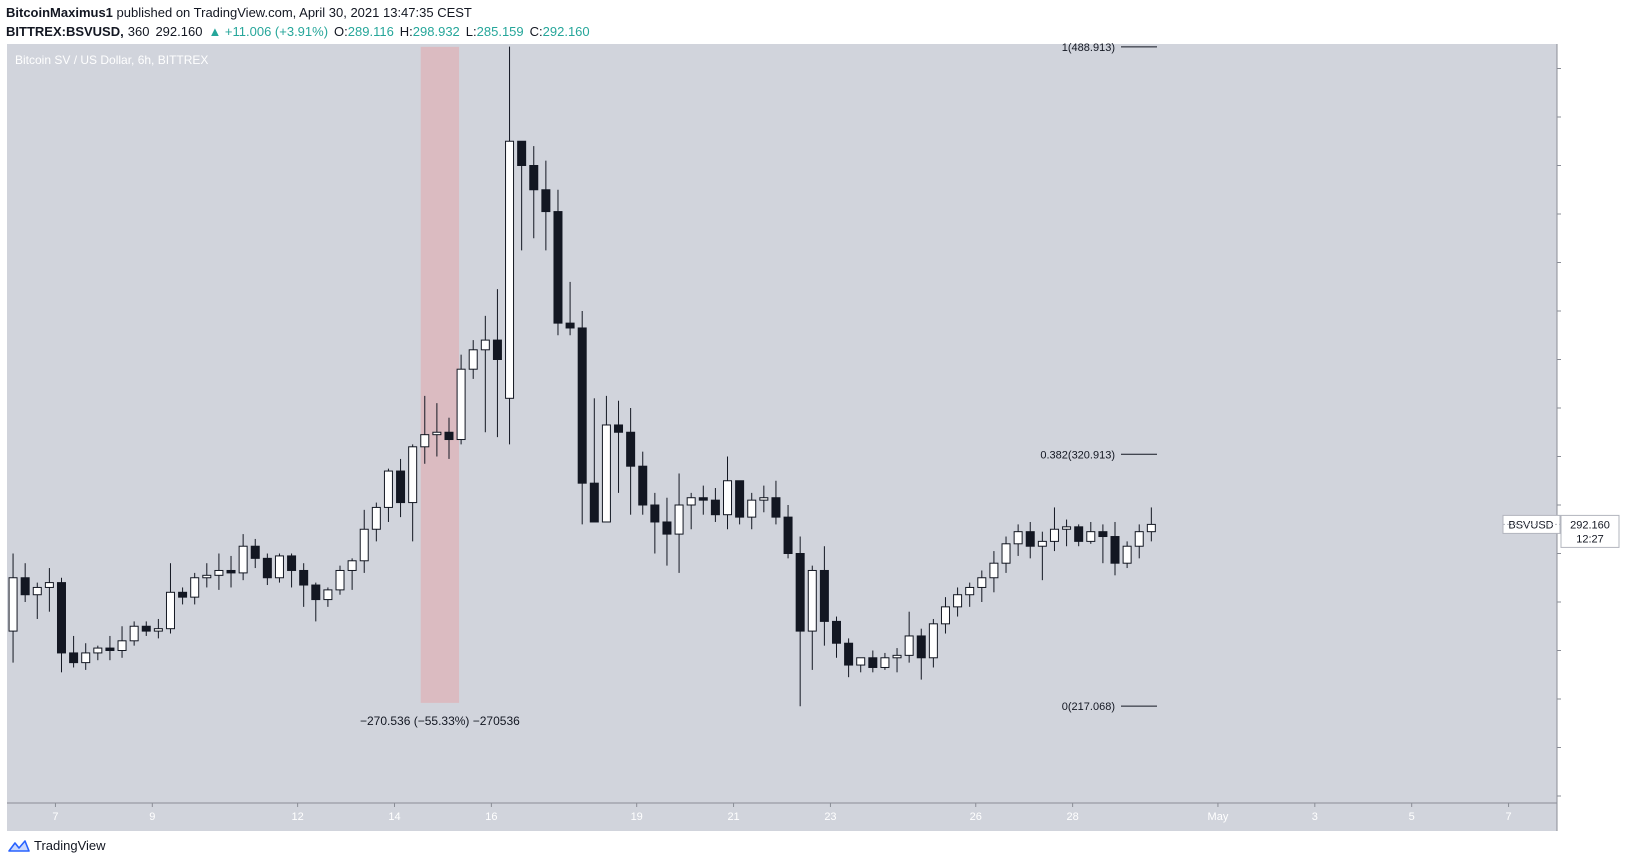  I want to click on footer: TradingView, so click(57, 845).